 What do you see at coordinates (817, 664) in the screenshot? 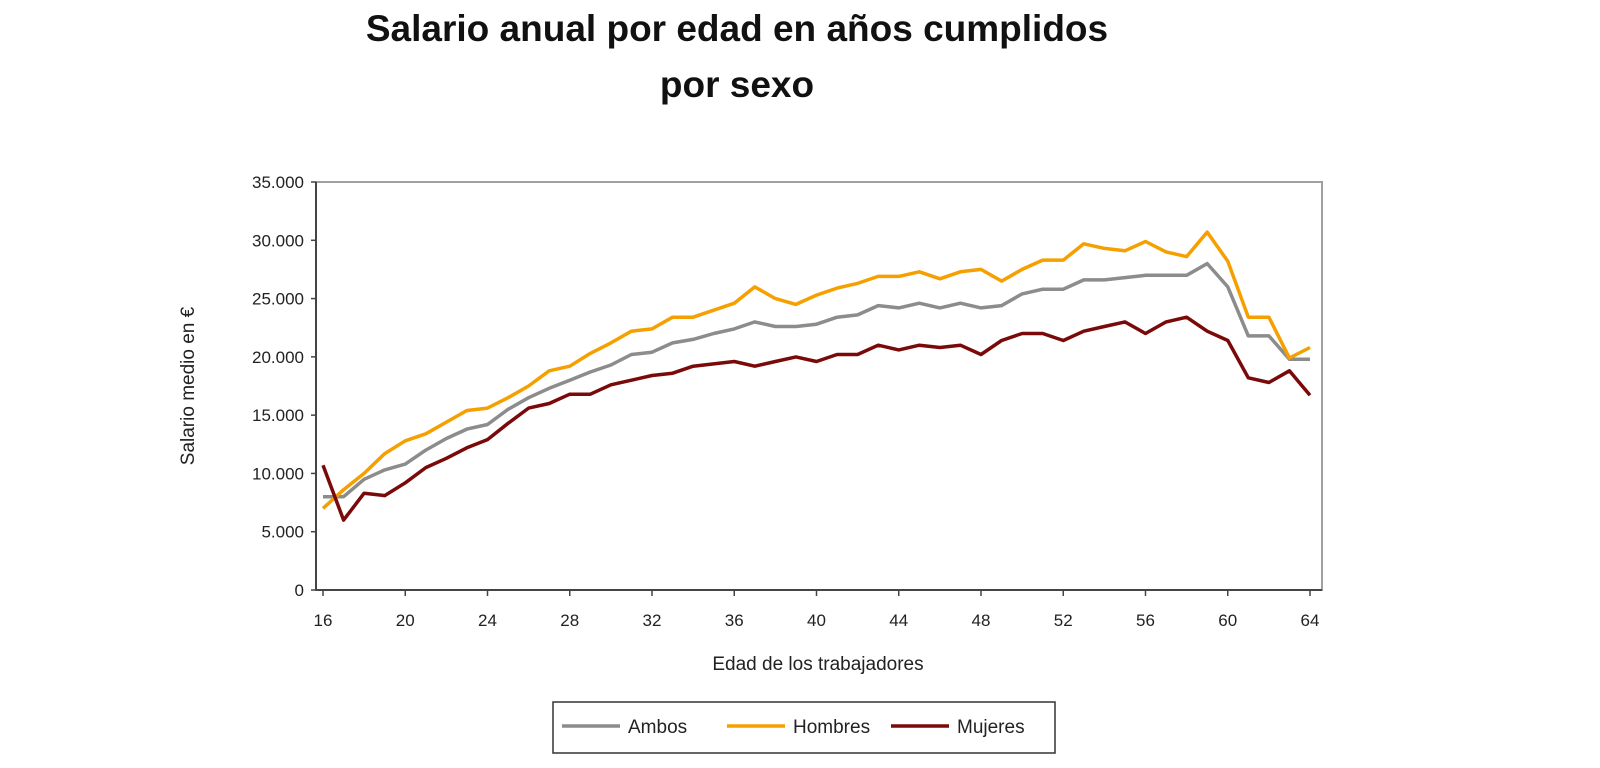
I see `x-axis-label: Edad de los trabajadores` at bounding box center [817, 664].